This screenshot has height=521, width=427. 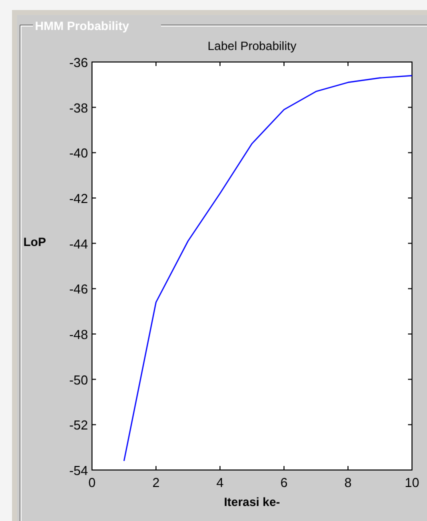 I want to click on x-tick-label: 8, so click(x=348, y=482).